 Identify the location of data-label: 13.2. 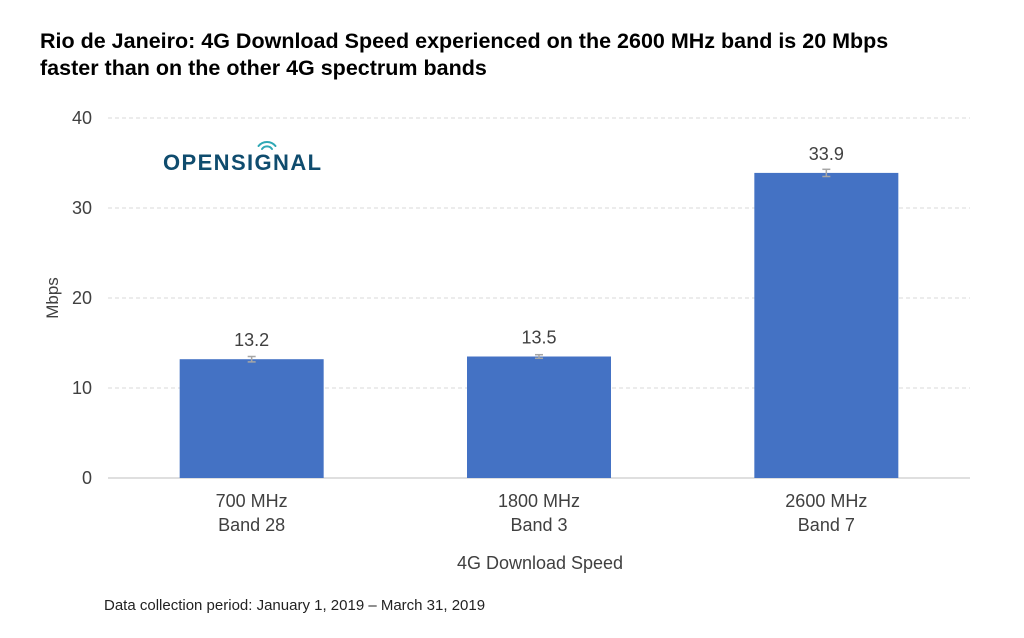
(251, 340).